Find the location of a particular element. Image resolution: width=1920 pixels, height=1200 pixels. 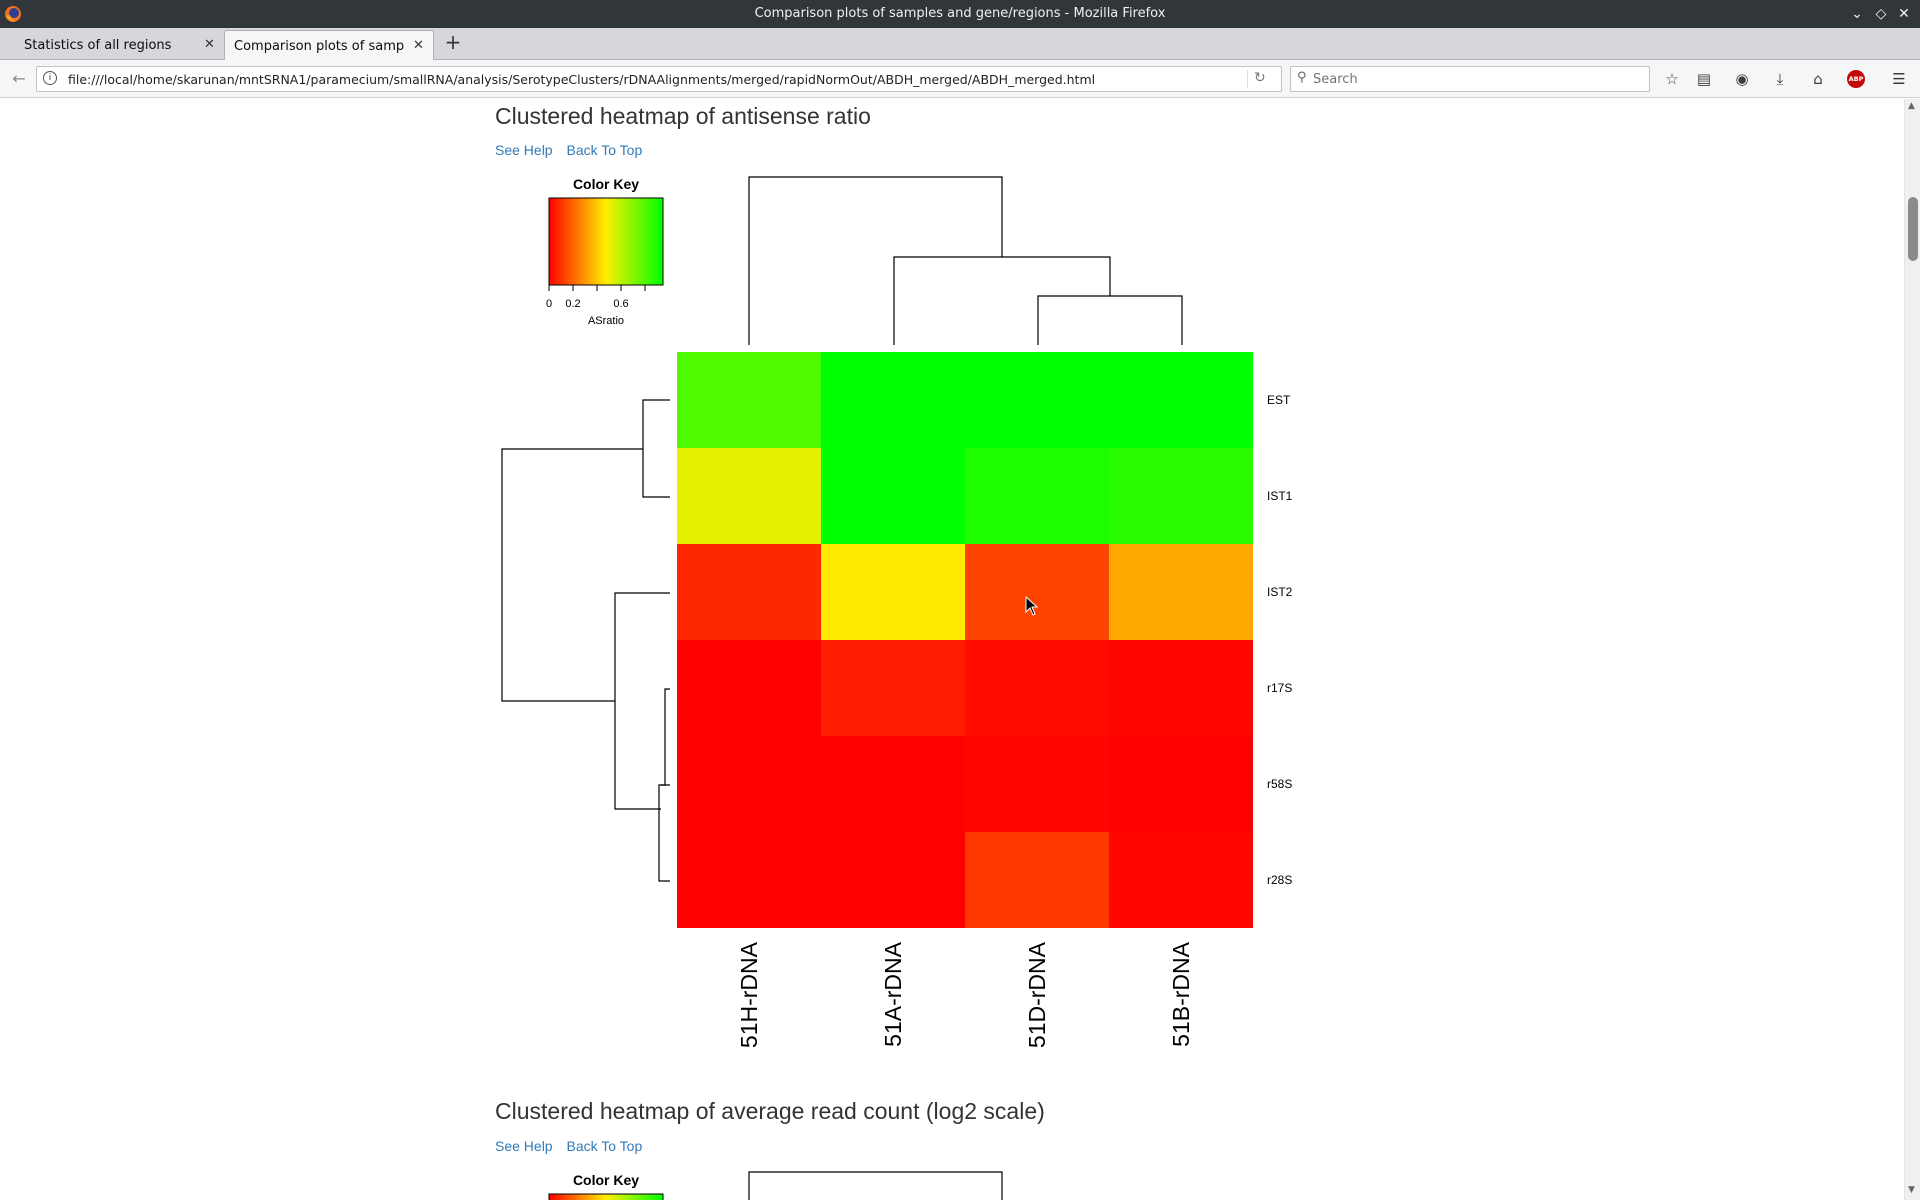

tab-comparison-plots: Comparison plots of sampl... ✕ is located at coordinates (329, 45).